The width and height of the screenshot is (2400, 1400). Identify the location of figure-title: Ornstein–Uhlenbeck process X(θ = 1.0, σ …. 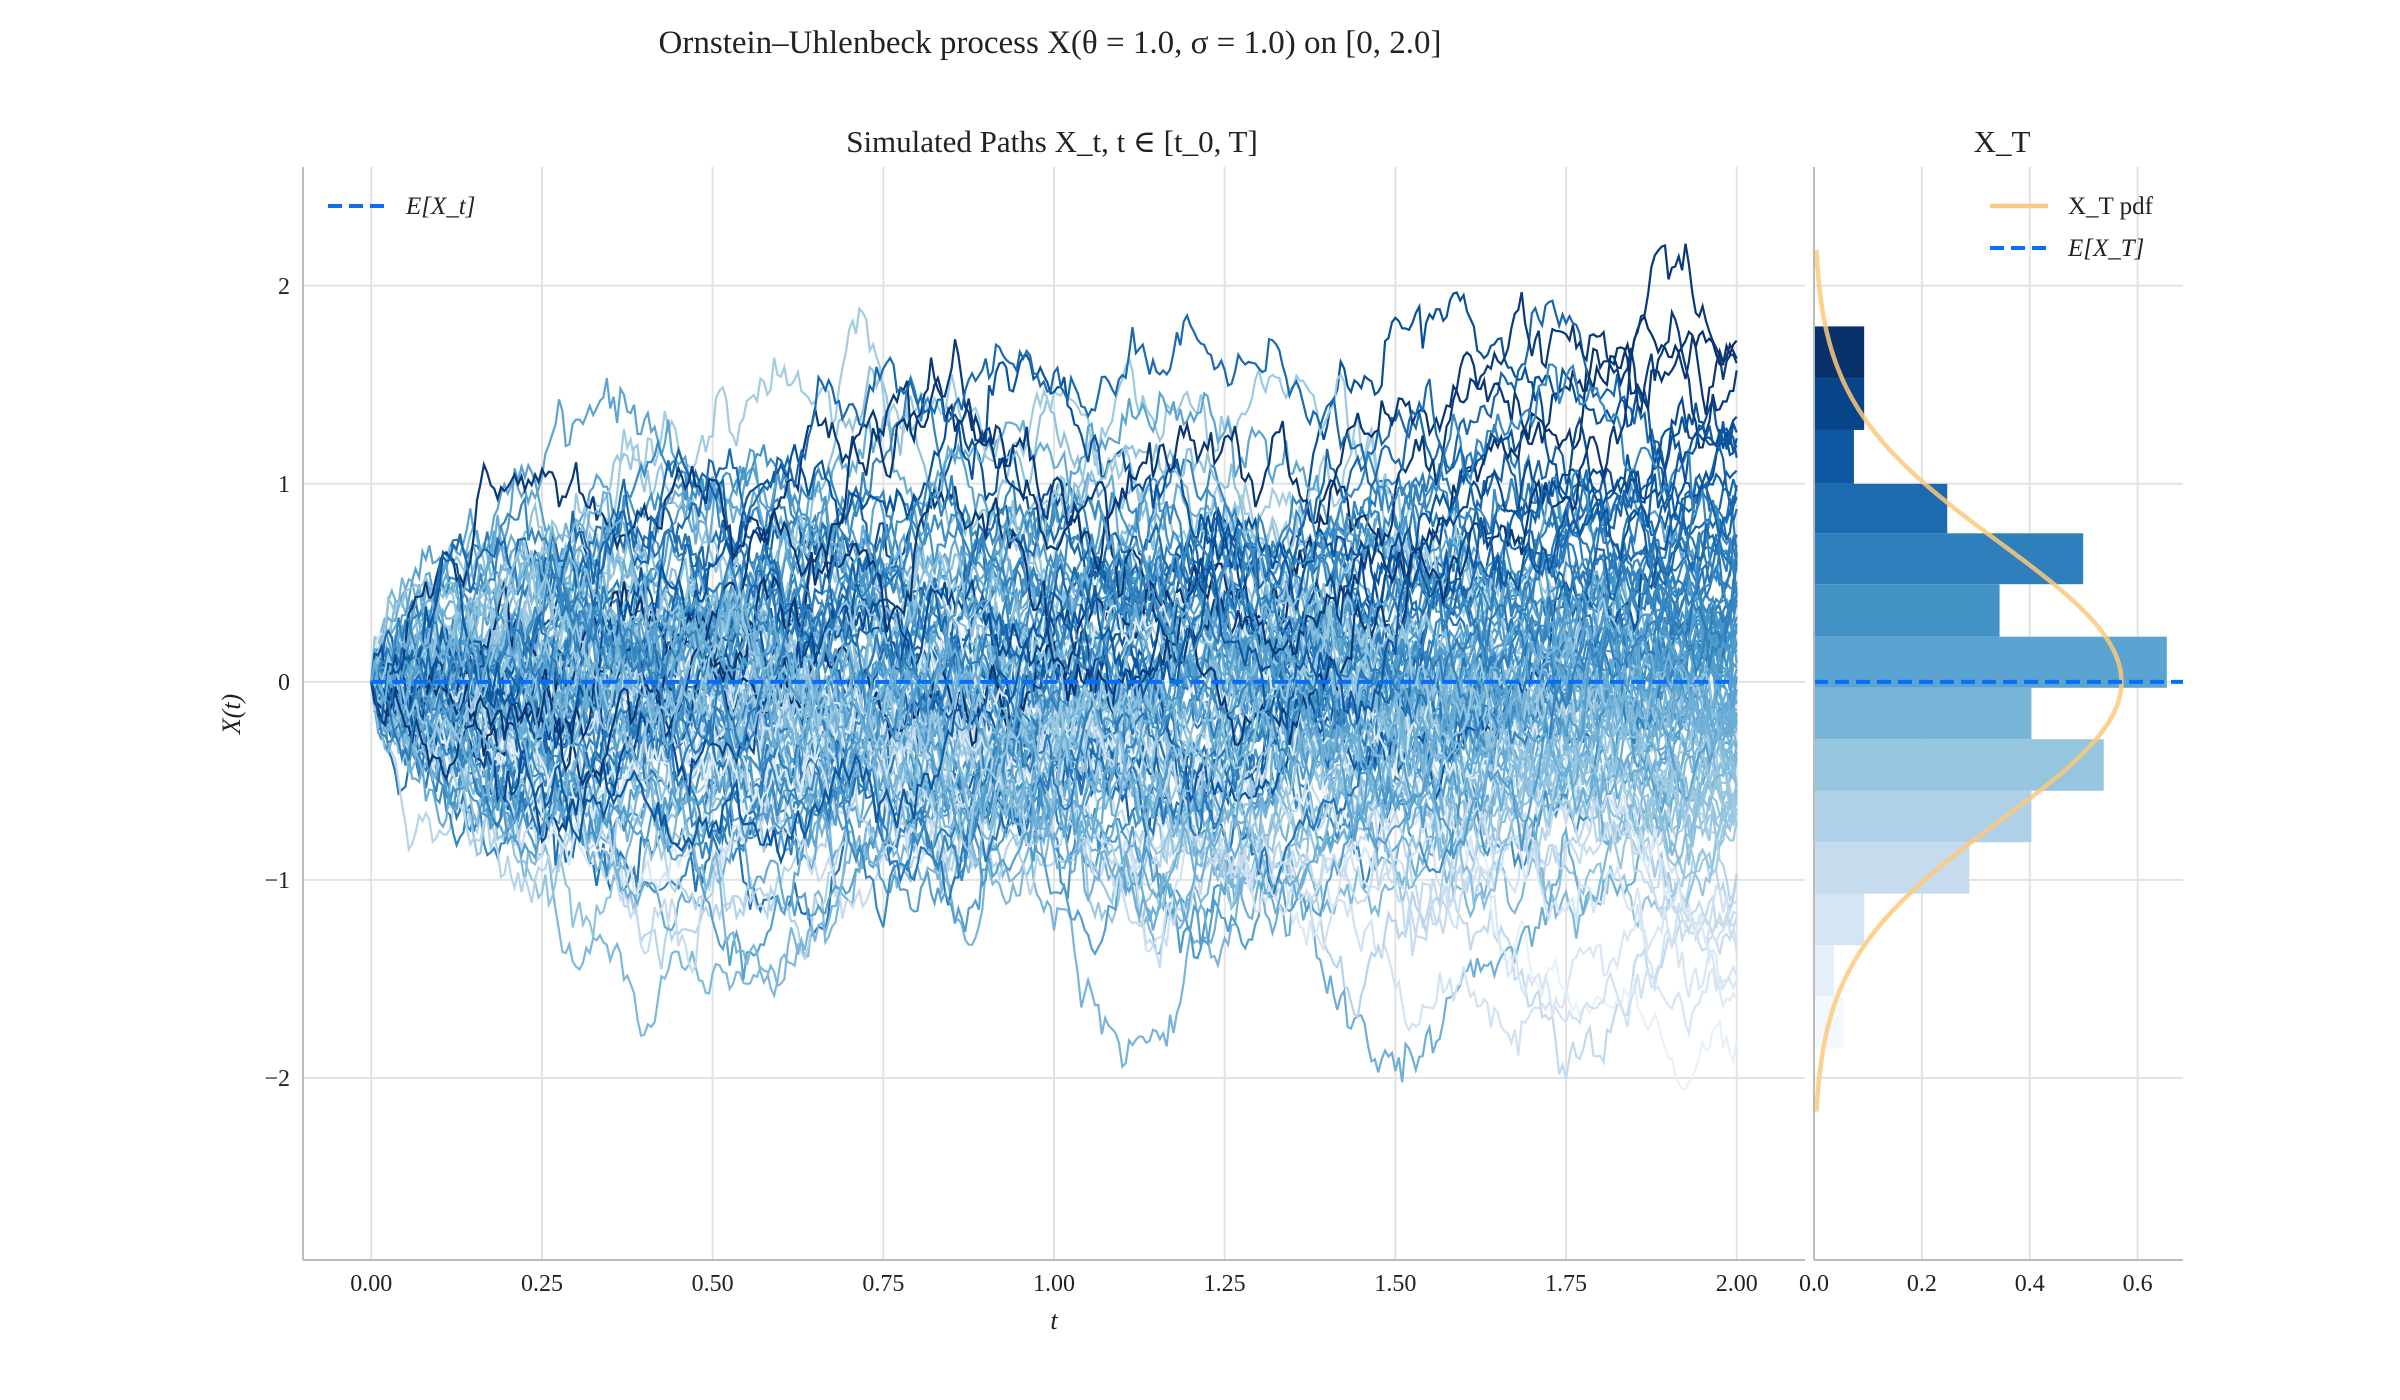
(1050, 43).